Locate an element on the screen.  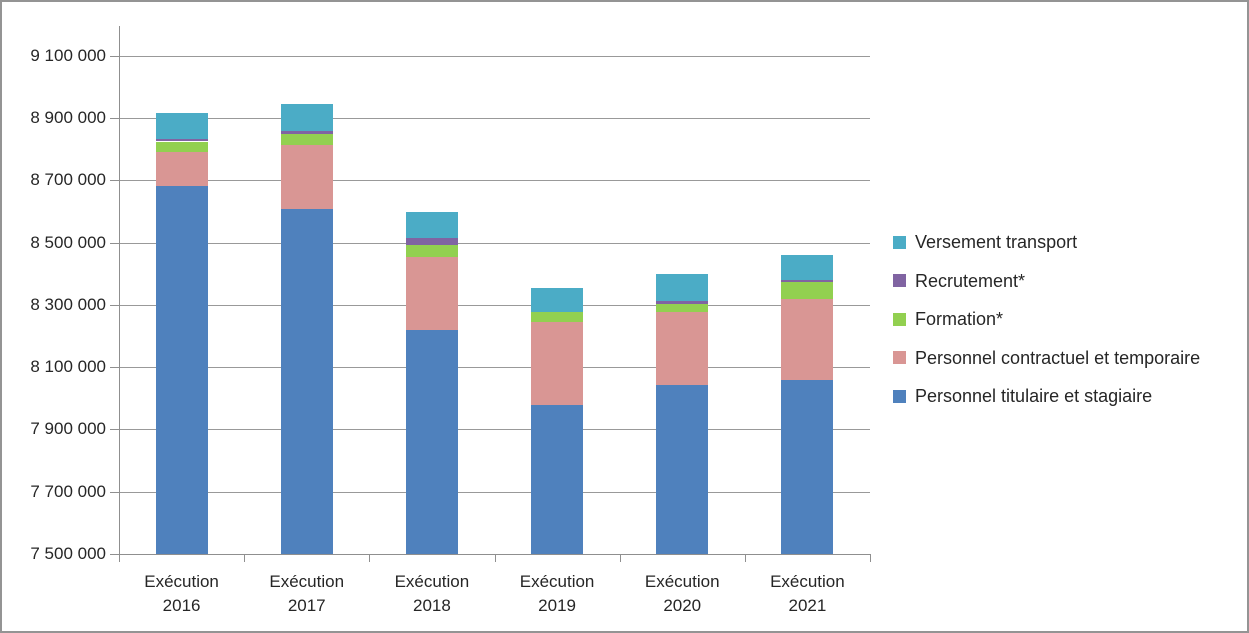
y-axis-label: 8 500 000 is located at coordinates (68, 242).